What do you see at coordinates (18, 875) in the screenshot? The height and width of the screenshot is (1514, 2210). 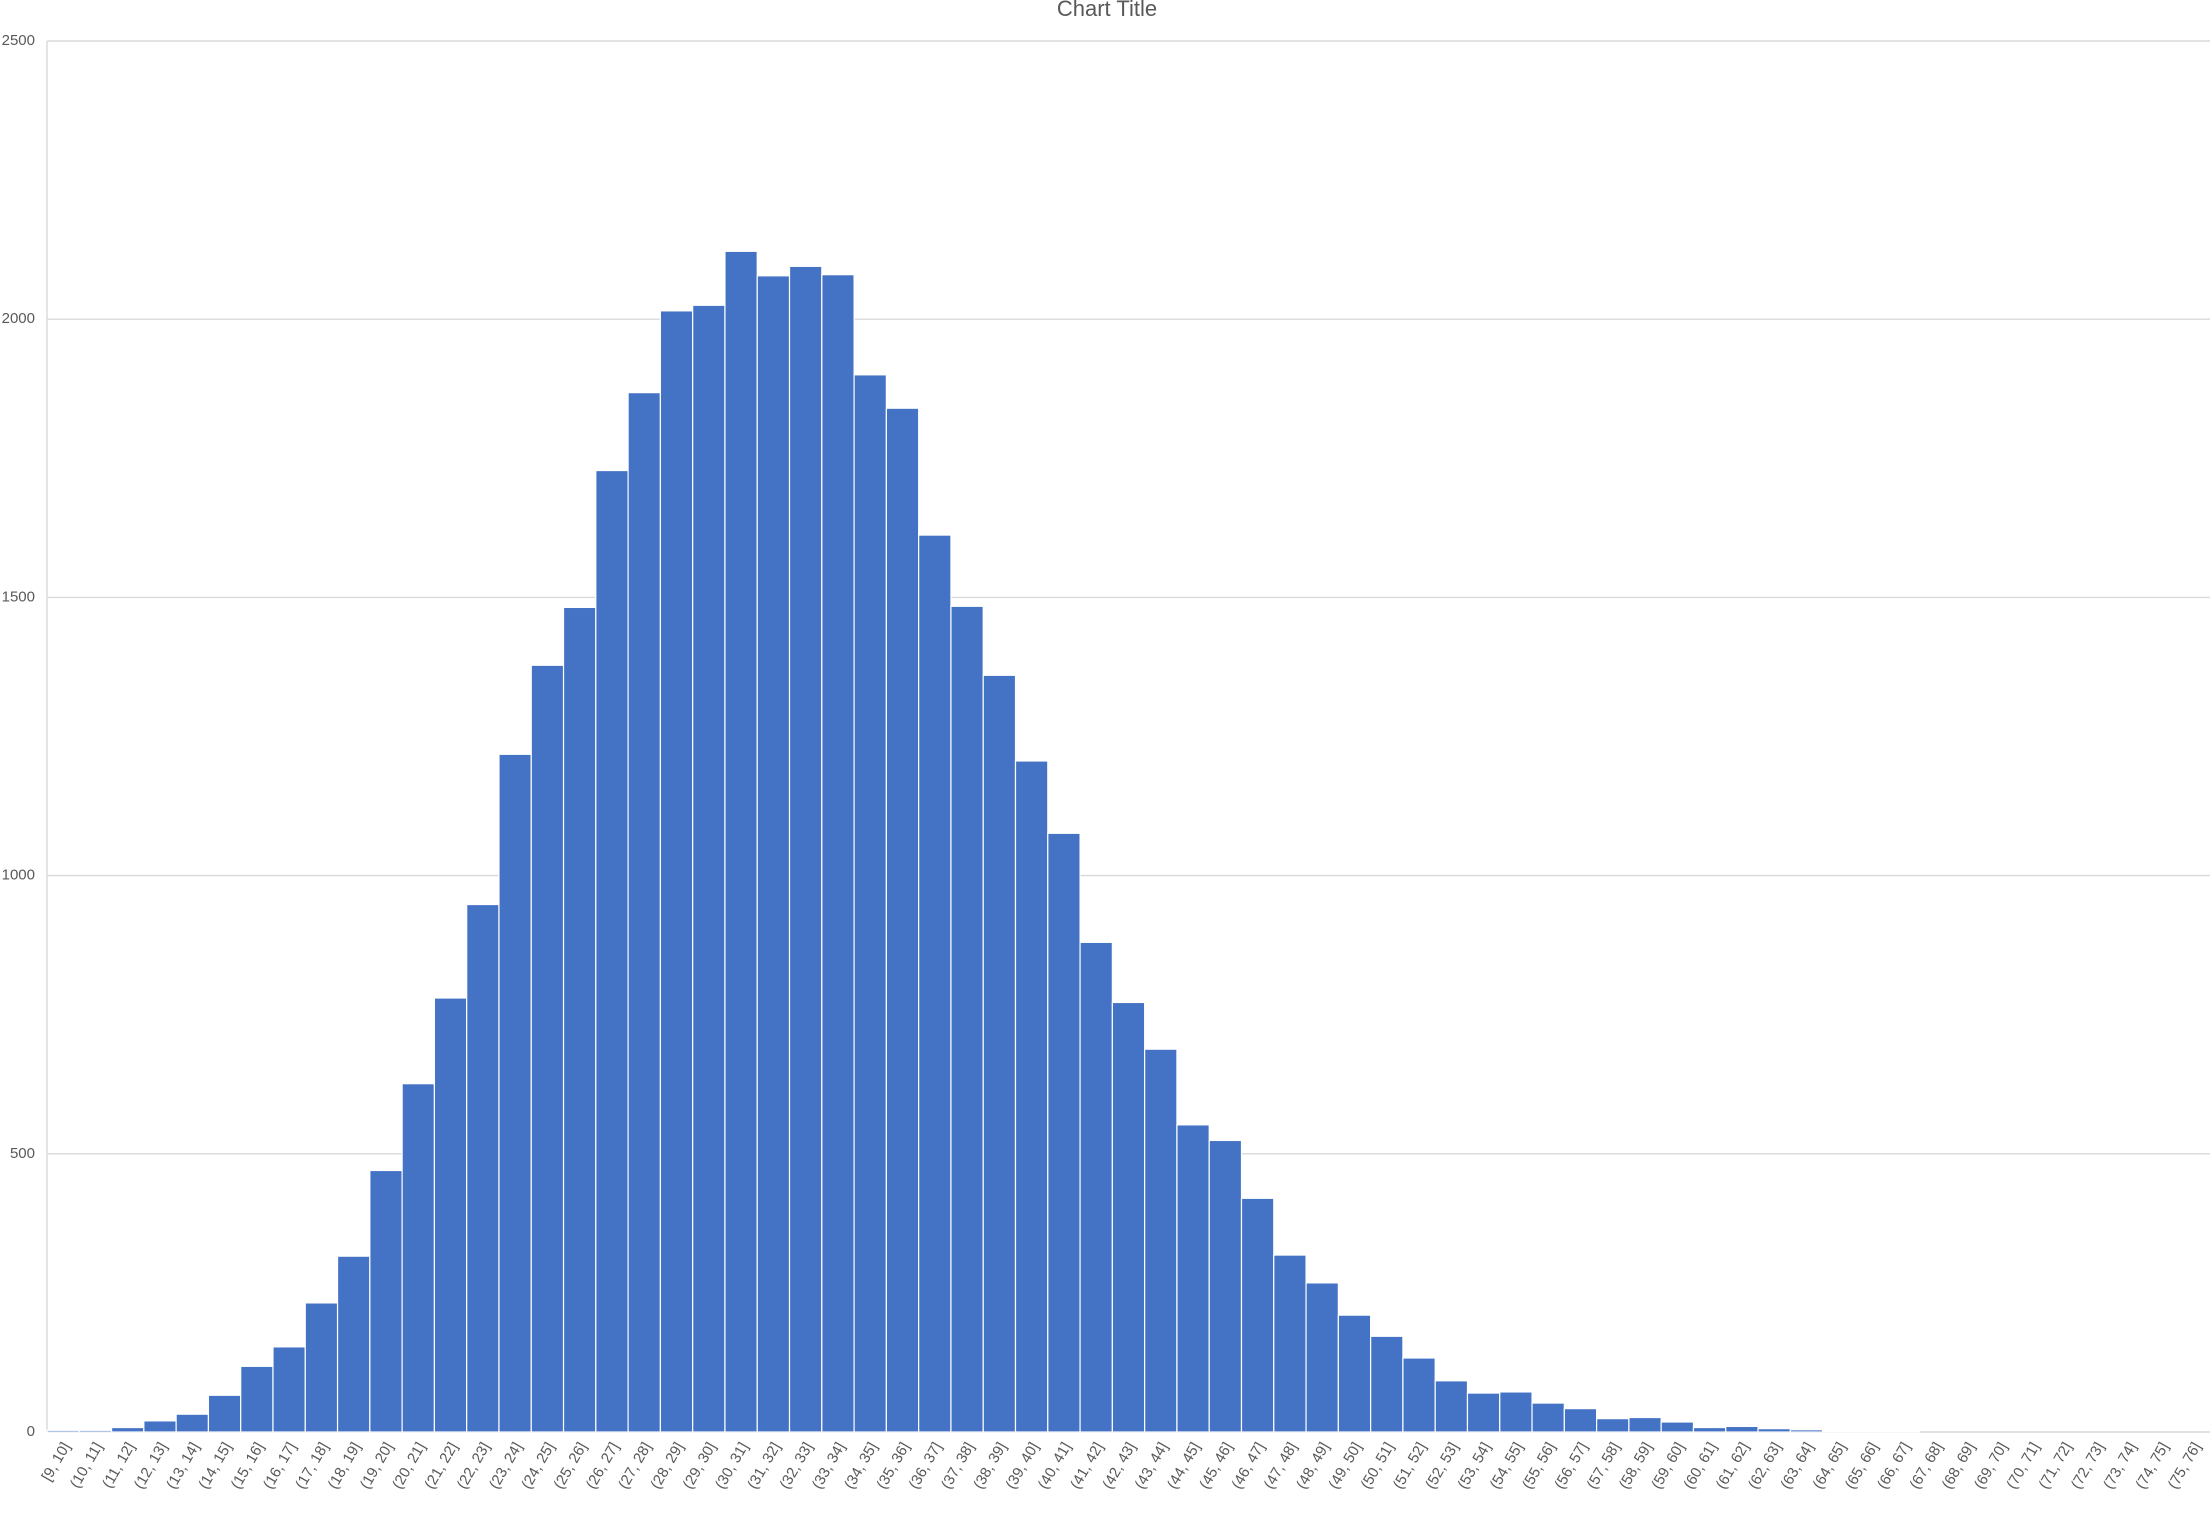 I see `y-tick-label: 1000` at bounding box center [18, 875].